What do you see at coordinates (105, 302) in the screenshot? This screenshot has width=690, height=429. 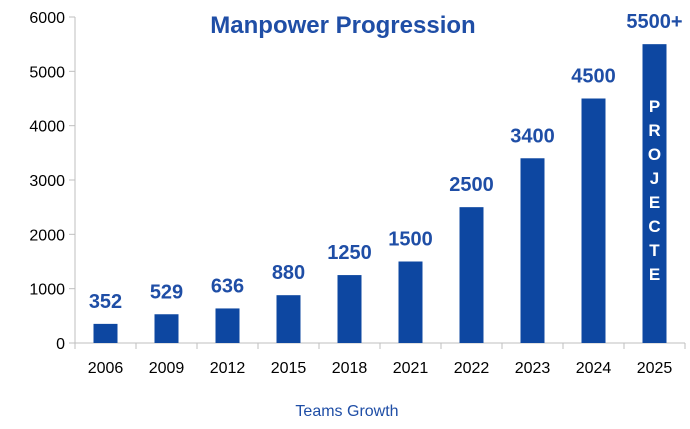 I see `data-label: 352` at bounding box center [105, 302].